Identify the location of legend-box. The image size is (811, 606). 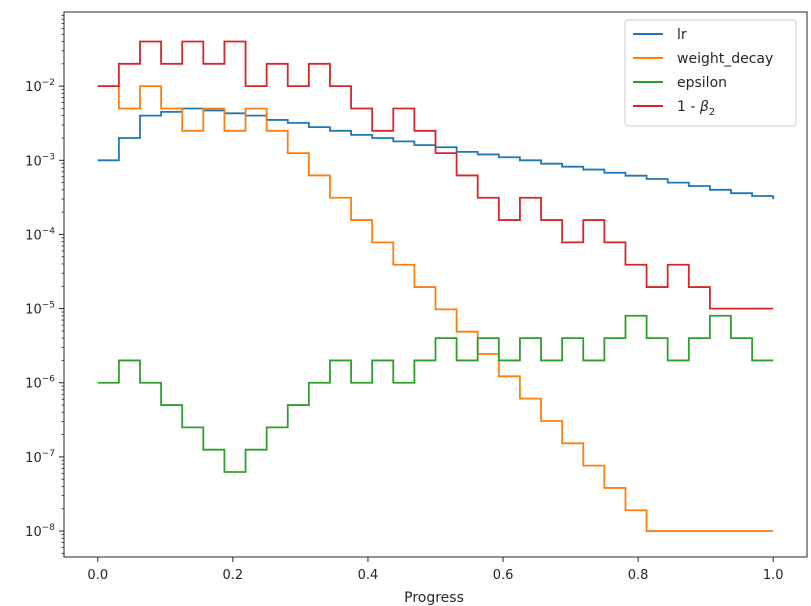
(710, 73).